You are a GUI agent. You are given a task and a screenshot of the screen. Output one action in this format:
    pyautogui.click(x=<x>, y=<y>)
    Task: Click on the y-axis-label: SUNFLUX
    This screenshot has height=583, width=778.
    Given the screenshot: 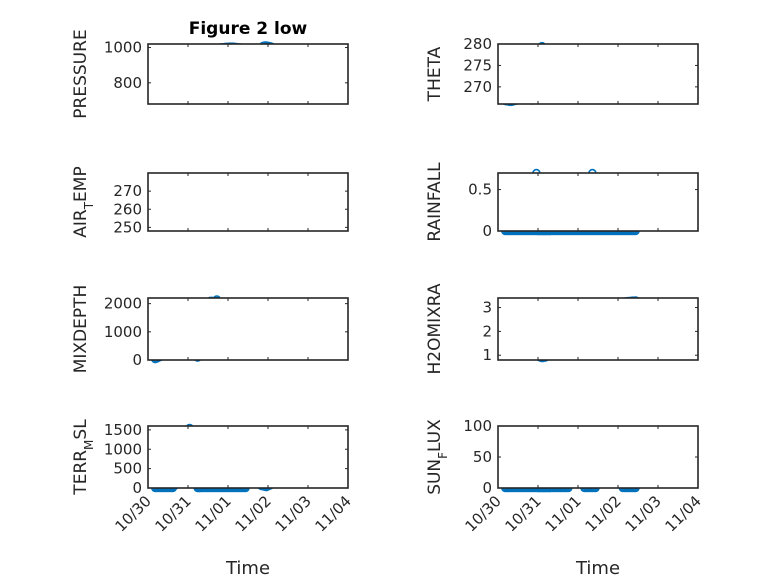 What is the action you would take?
    pyautogui.click(x=437, y=457)
    